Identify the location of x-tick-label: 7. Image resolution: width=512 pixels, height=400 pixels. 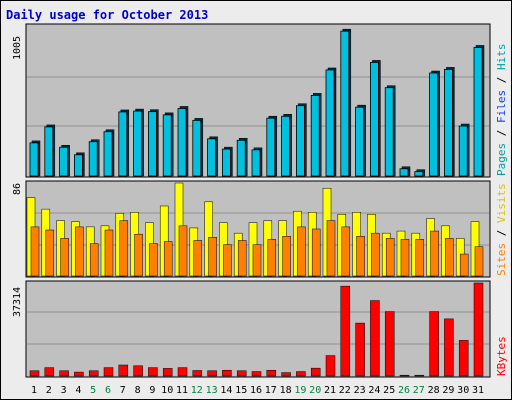
(123, 390).